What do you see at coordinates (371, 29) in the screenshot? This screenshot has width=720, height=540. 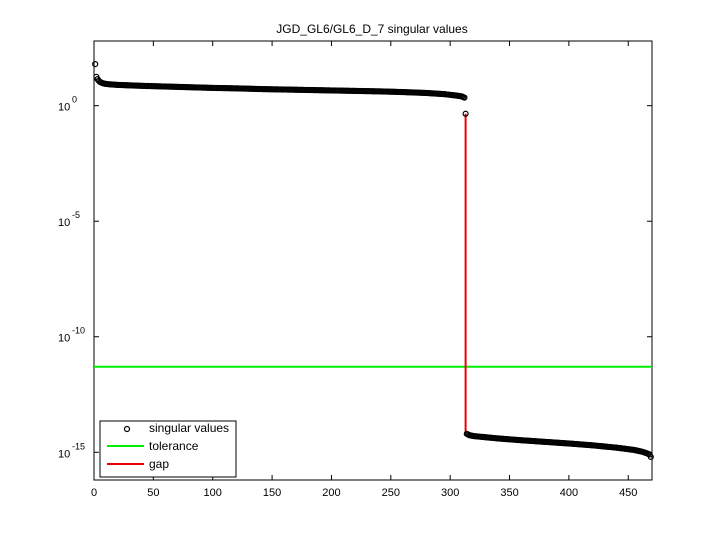 I see `chart-title: JGD_GL6/GL6_D_7 singular values` at bounding box center [371, 29].